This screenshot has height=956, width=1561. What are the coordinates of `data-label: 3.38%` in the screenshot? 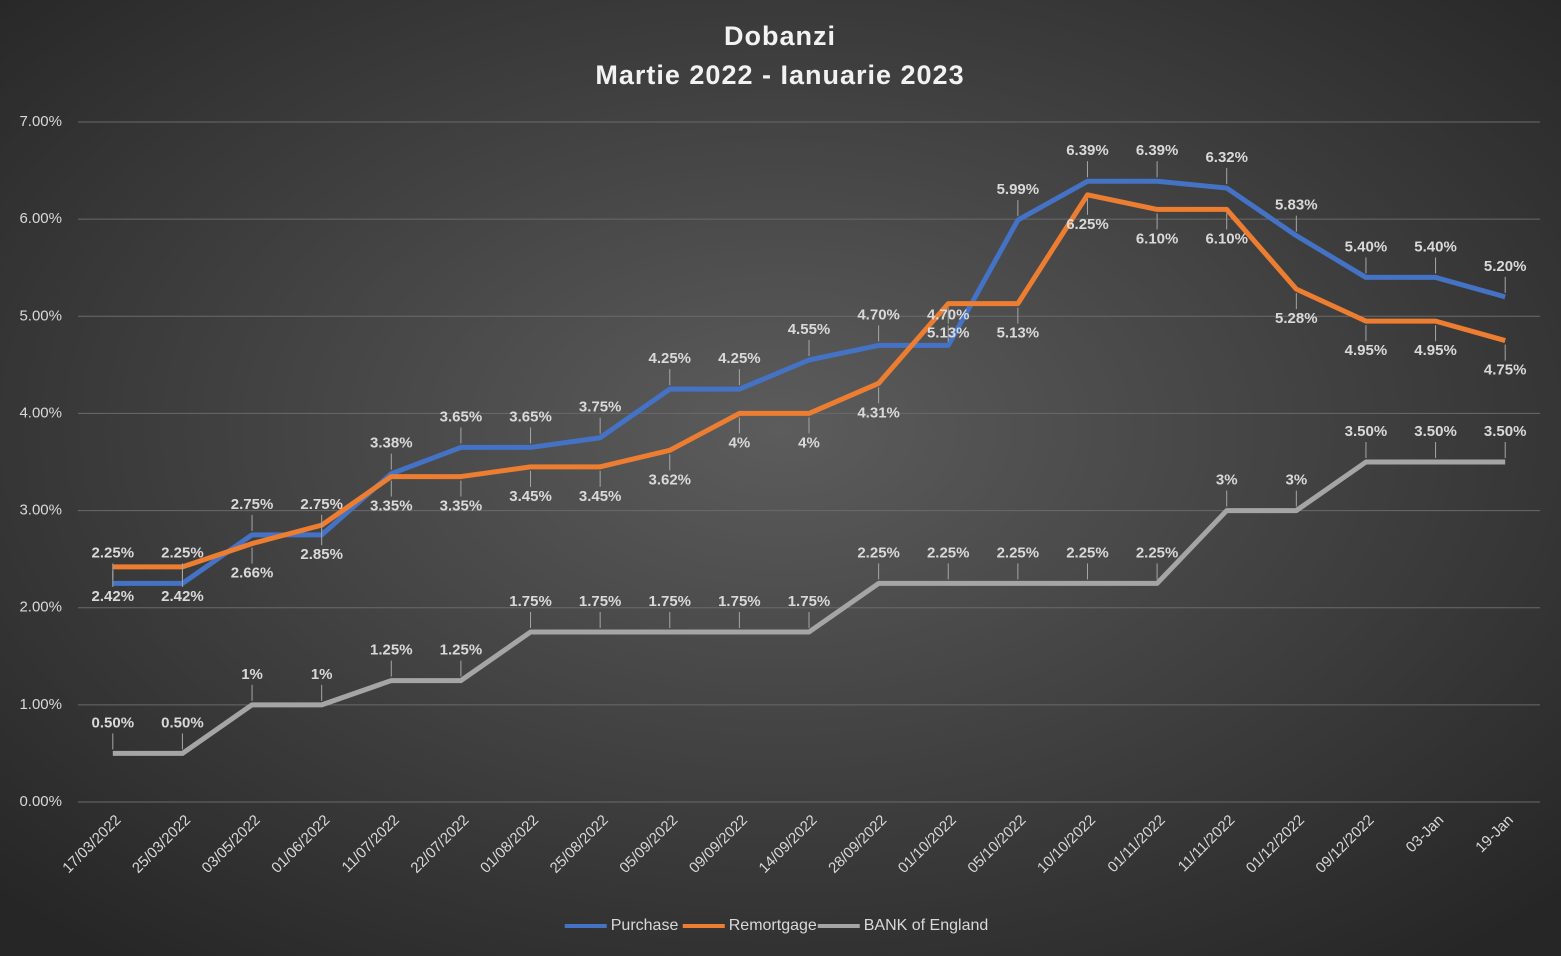 It's located at (391, 443).